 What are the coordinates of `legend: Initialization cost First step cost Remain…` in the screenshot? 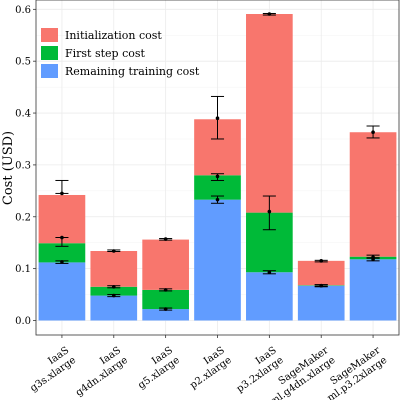 It's located at (120, 53).